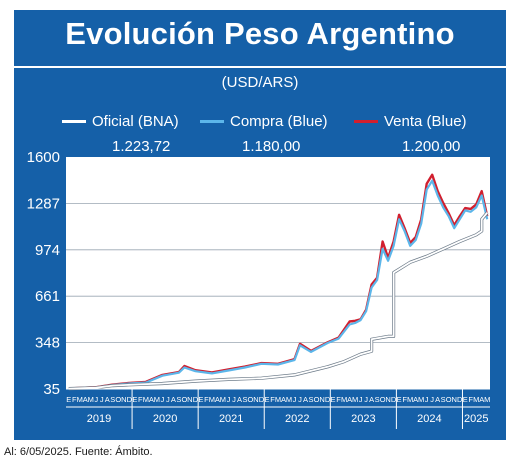 The height and width of the screenshot is (474, 520). Describe the element at coordinates (279, 121) in the screenshot. I see `legend-label-compra: Compra (Blue)` at that location.